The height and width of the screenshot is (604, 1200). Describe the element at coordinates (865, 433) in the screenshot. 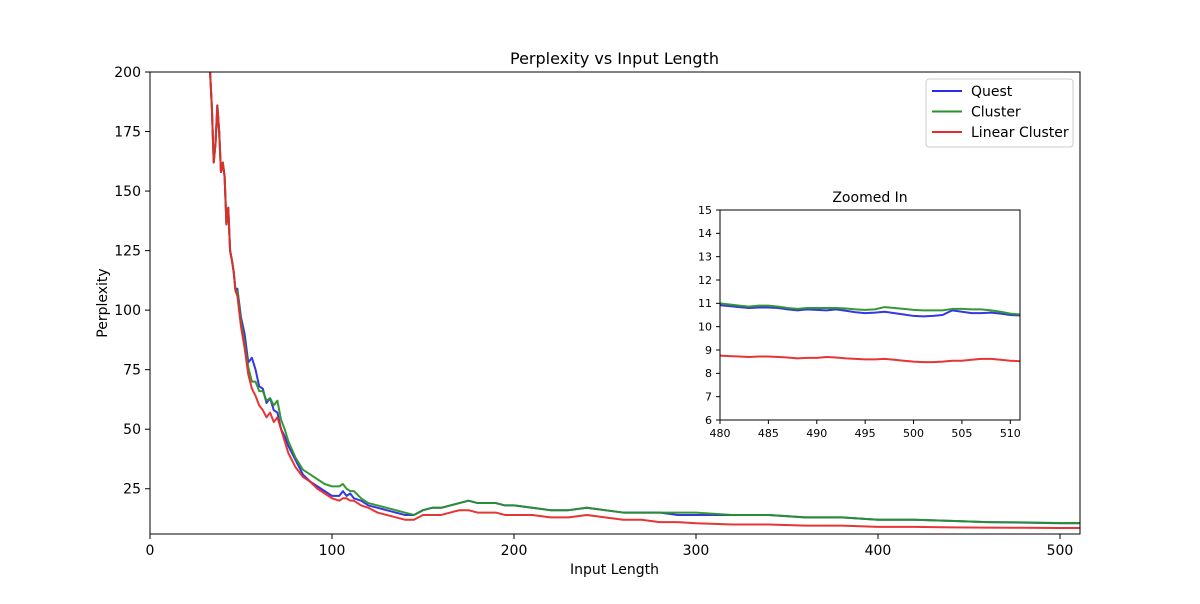

I see `inset-x-tick-label: 495` at that location.